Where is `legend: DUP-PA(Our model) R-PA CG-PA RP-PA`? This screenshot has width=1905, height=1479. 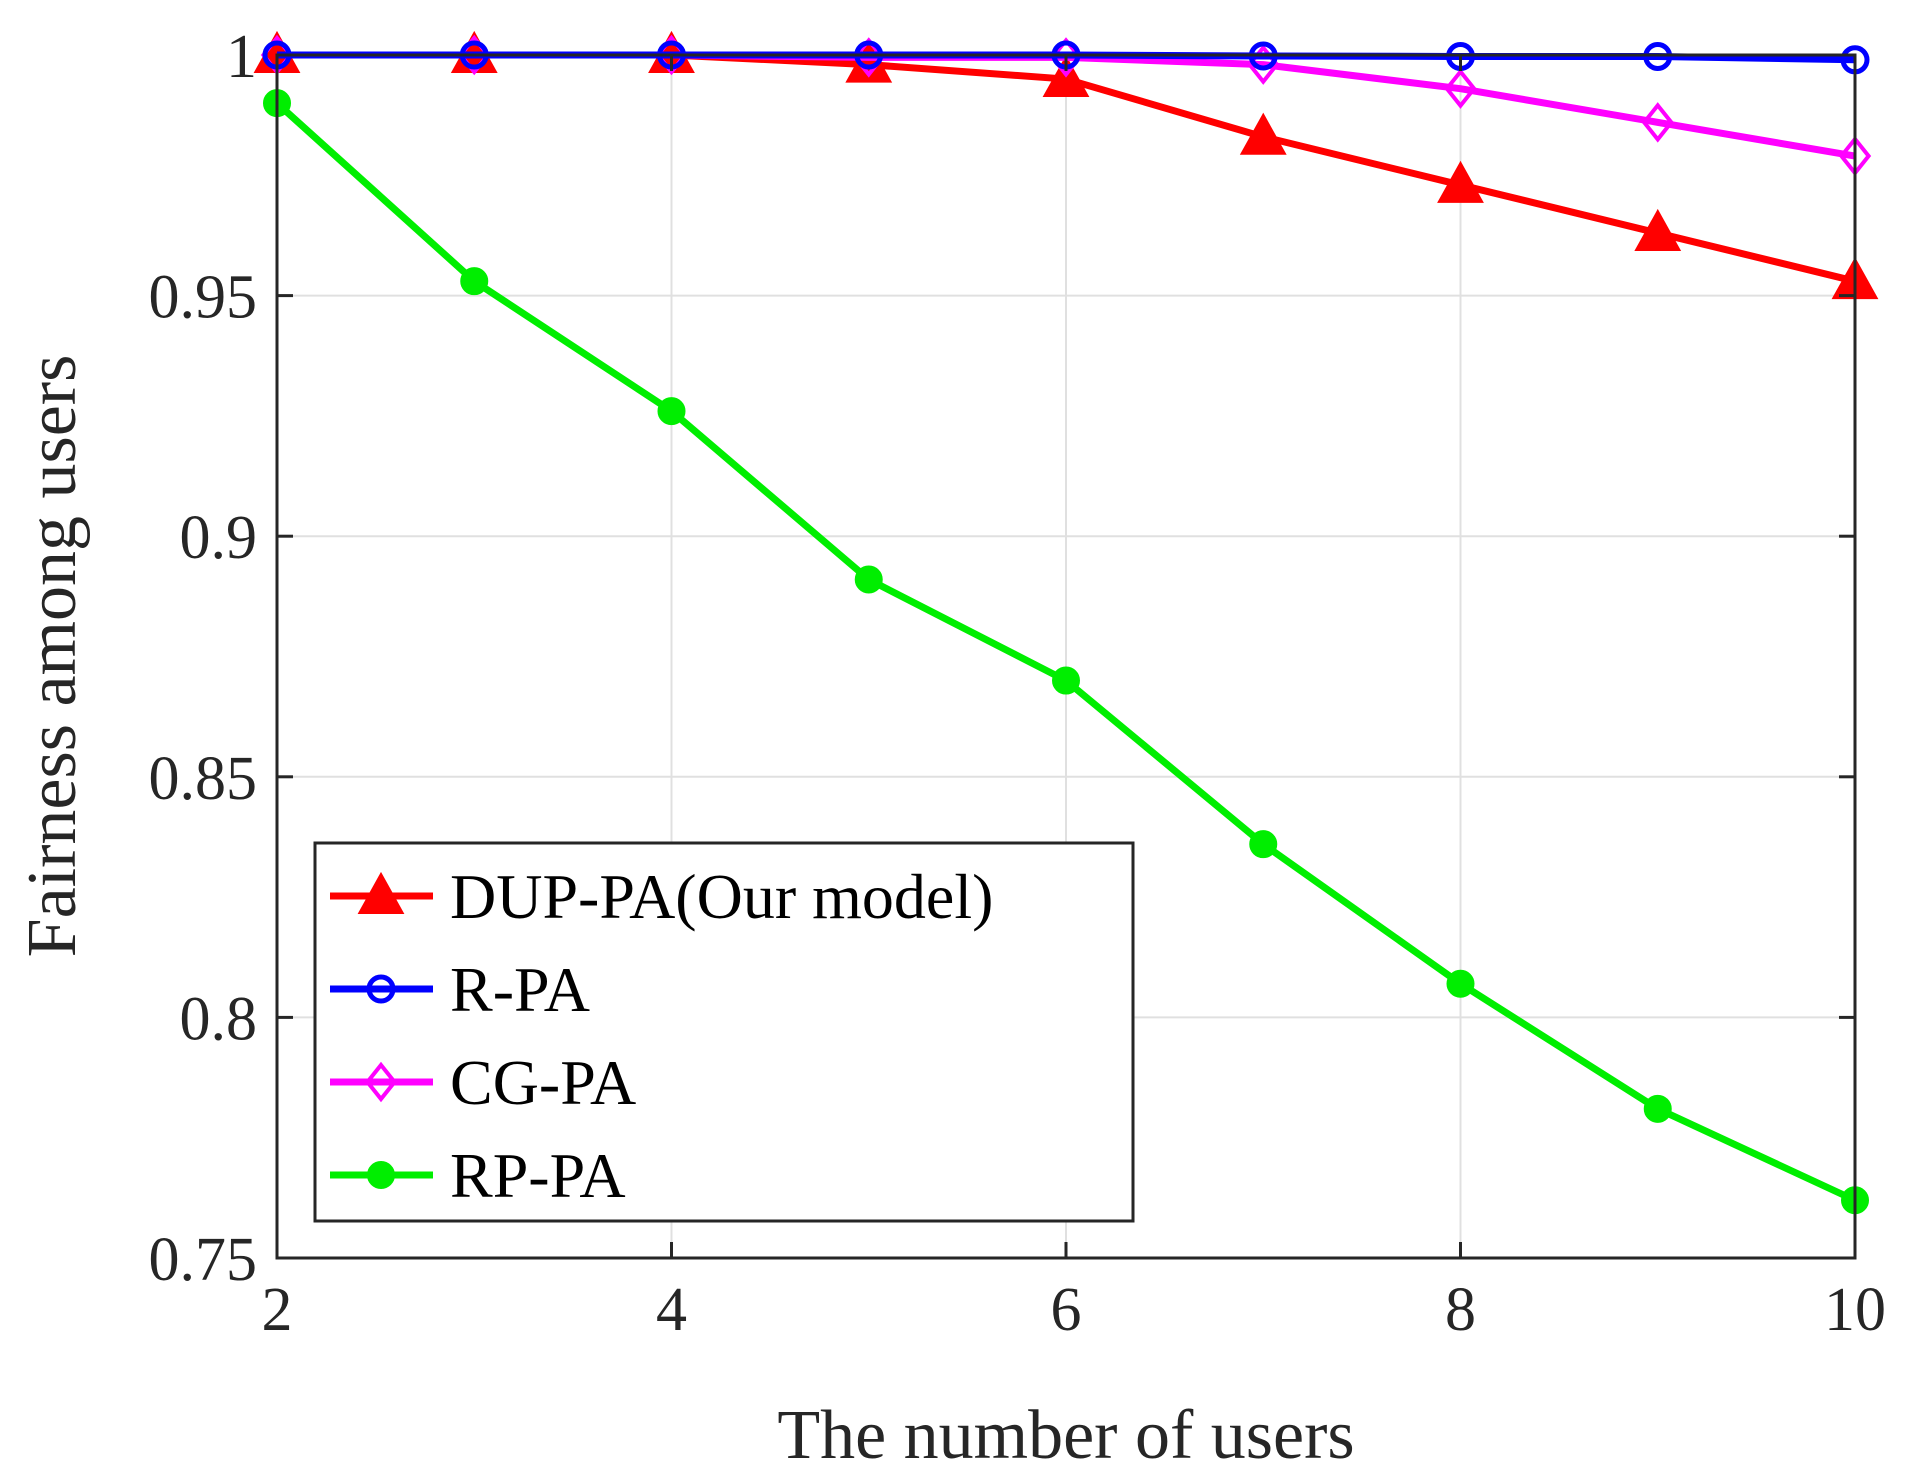 legend: DUP-PA(Our model) R-PA CG-PA RP-PA is located at coordinates (724, 1032).